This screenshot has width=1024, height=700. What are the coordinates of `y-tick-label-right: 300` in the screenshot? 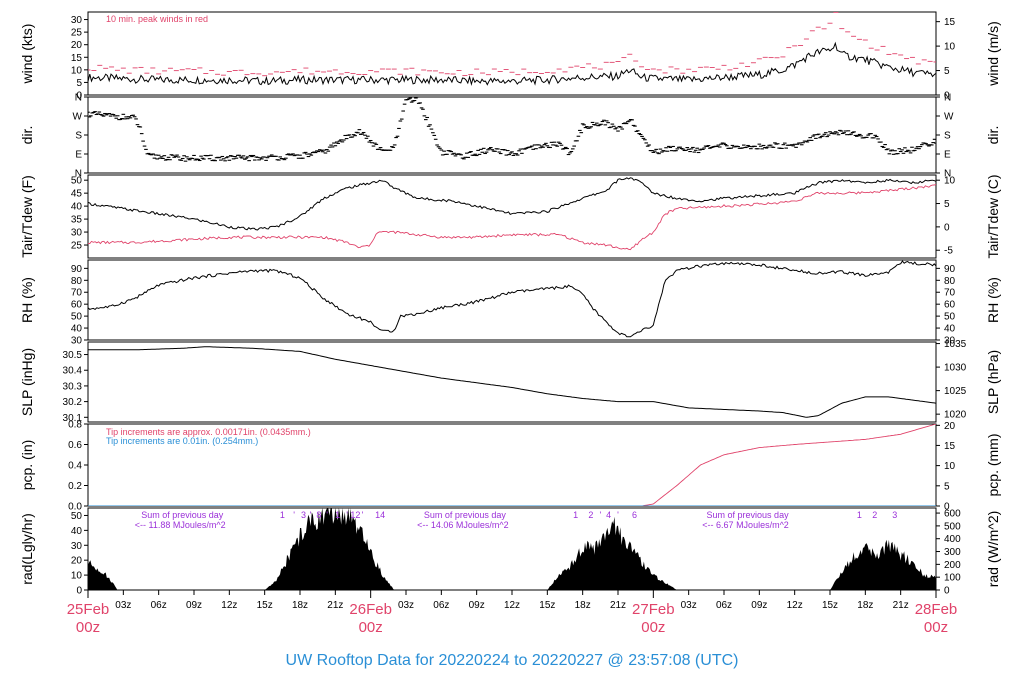 It's located at (952, 552).